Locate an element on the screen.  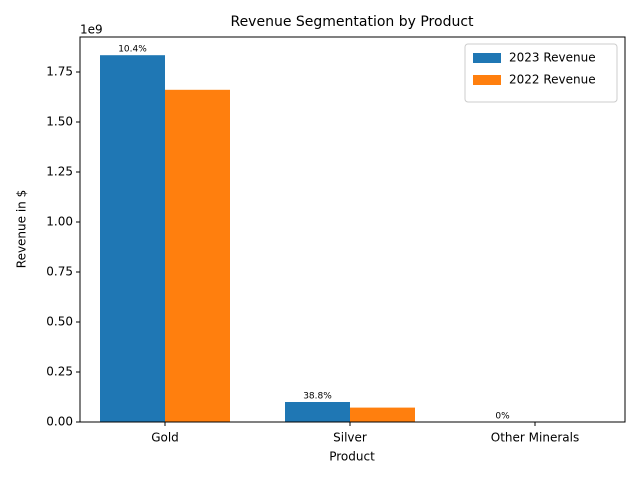
x-tick-label: Gold is located at coordinates (165, 438).